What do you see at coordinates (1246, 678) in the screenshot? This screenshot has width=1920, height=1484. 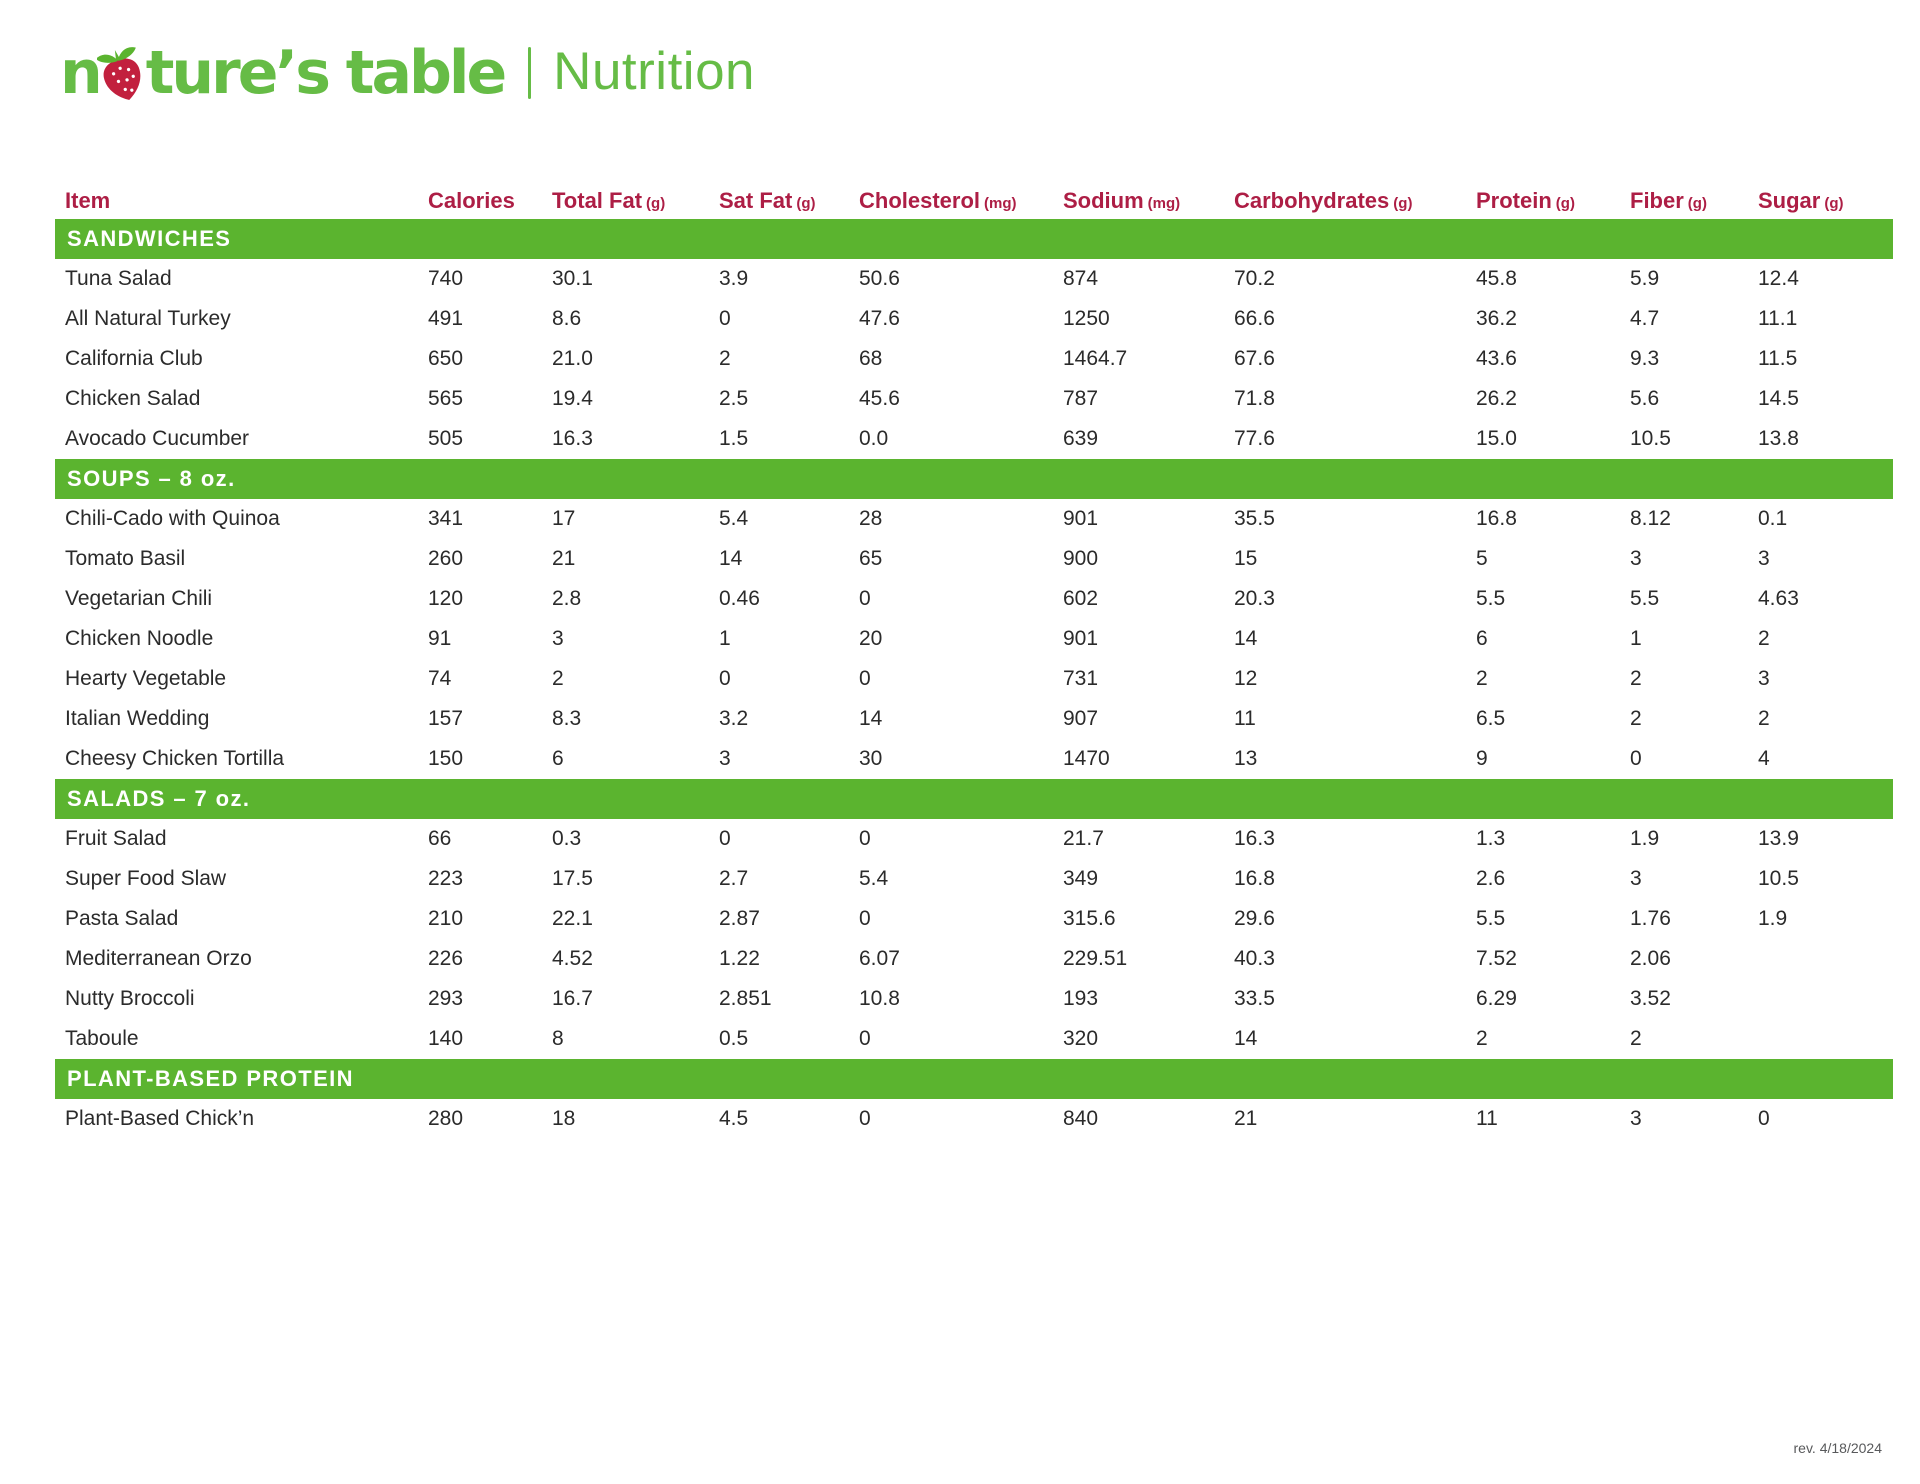 I see `value-carbohydrates: 12` at bounding box center [1246, 678].